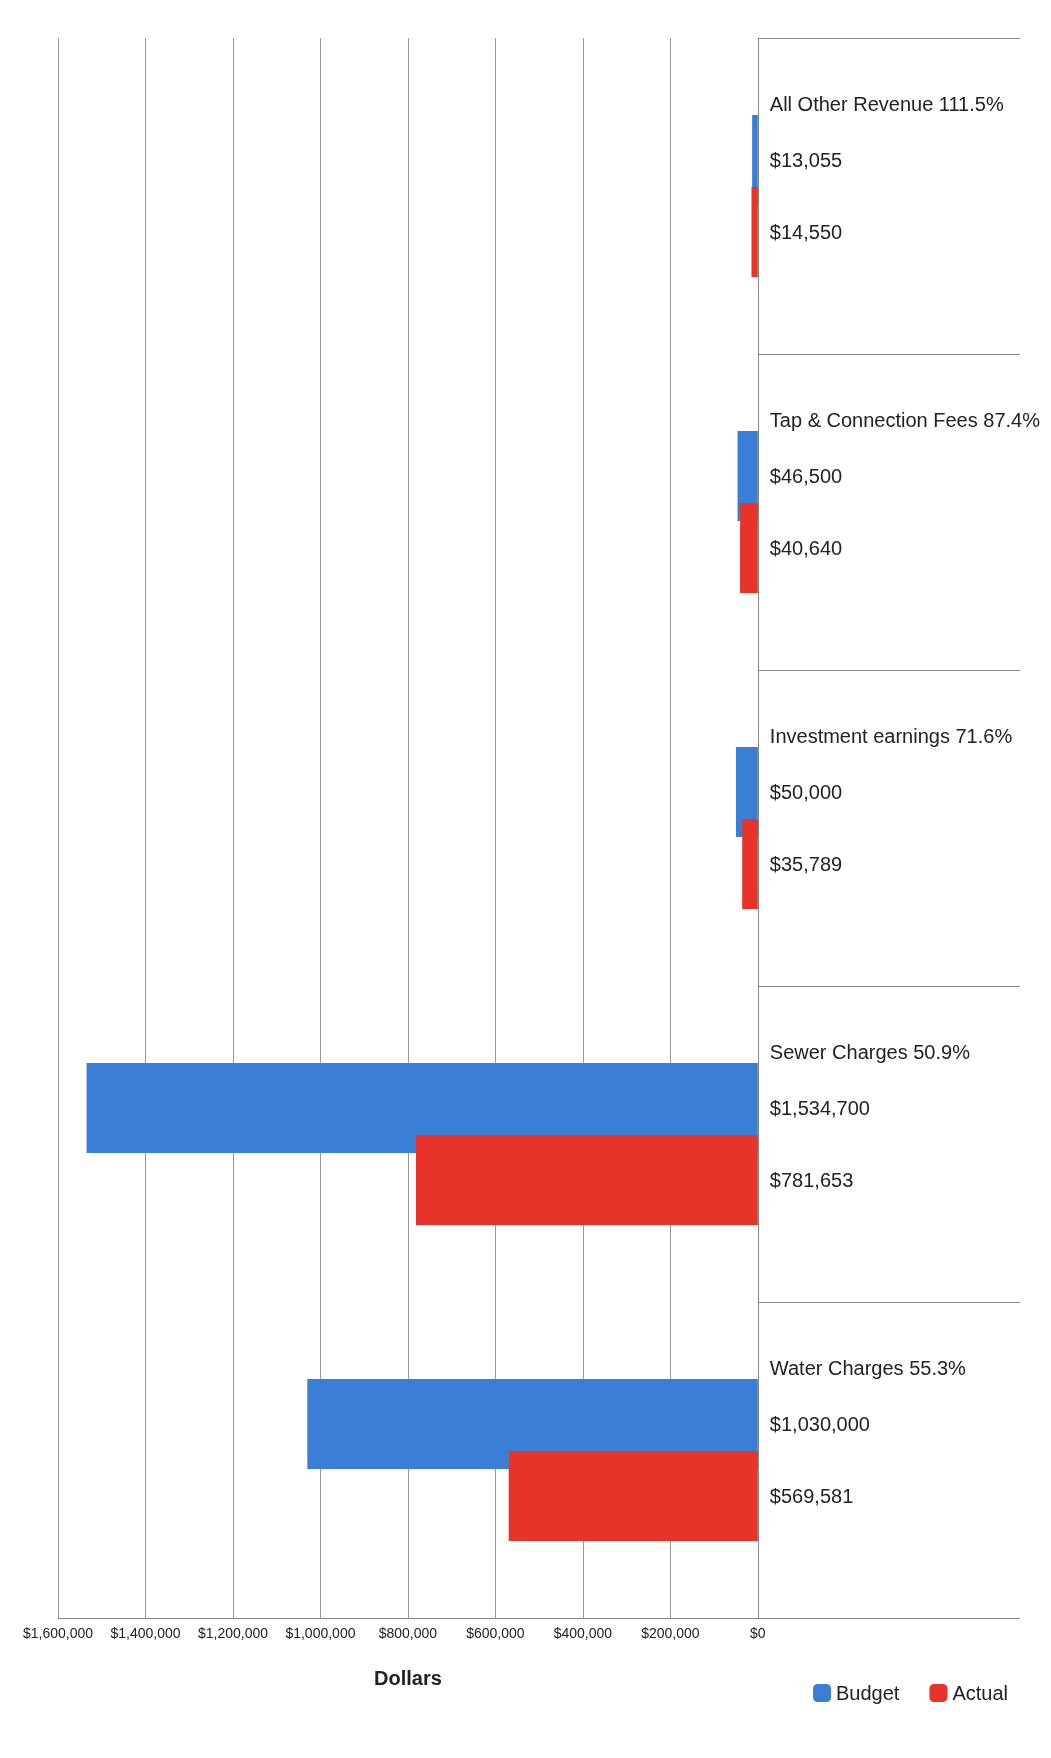 The height and width of the screenshot is (1758, 1051). I want to click on data-label: $14,550, so click(806, 232).